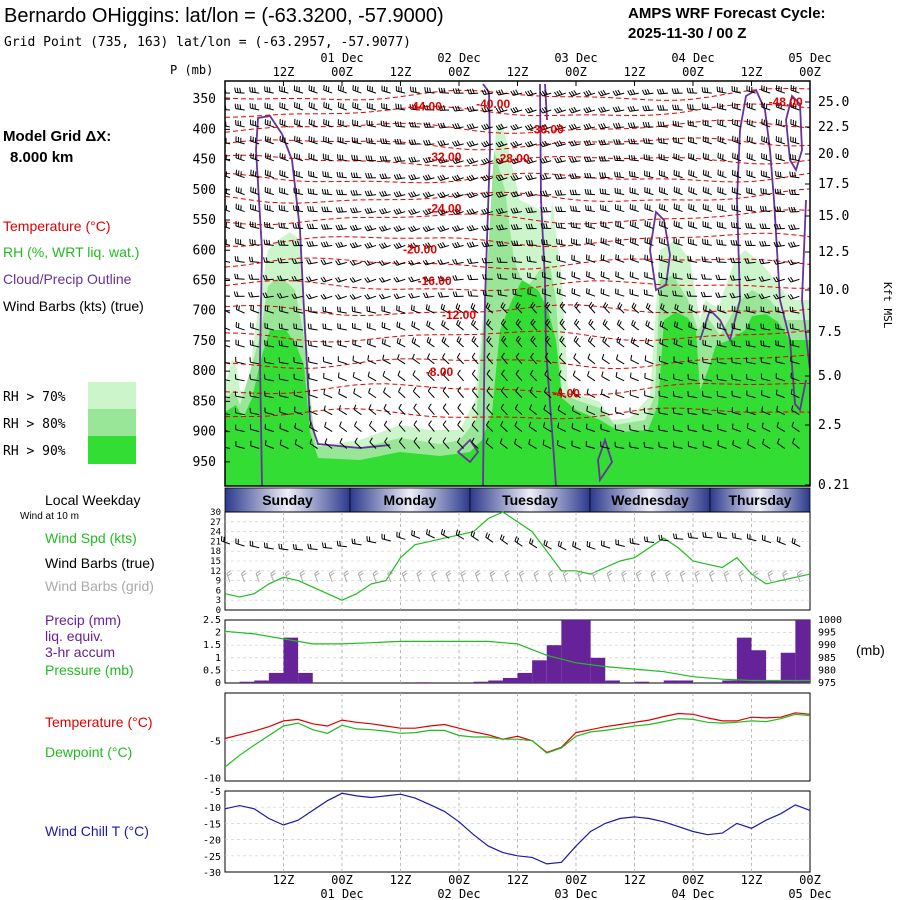  What do you see at coordinates (215, 513) in the screenshot?
I see `wind-speed-tick-label: 30` at bounding box center [215, 513].